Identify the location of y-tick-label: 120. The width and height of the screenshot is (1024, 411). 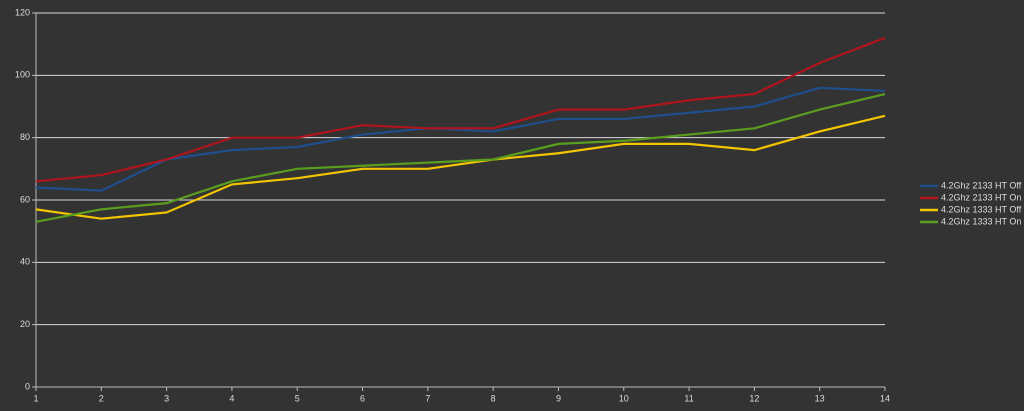
(22, 12).